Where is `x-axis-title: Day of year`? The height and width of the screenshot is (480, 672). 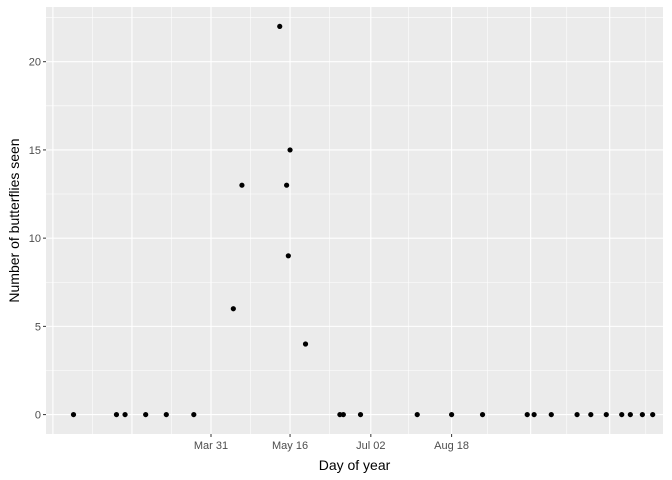
x-axis-title: Day of year is located at coordinates (355, 465).